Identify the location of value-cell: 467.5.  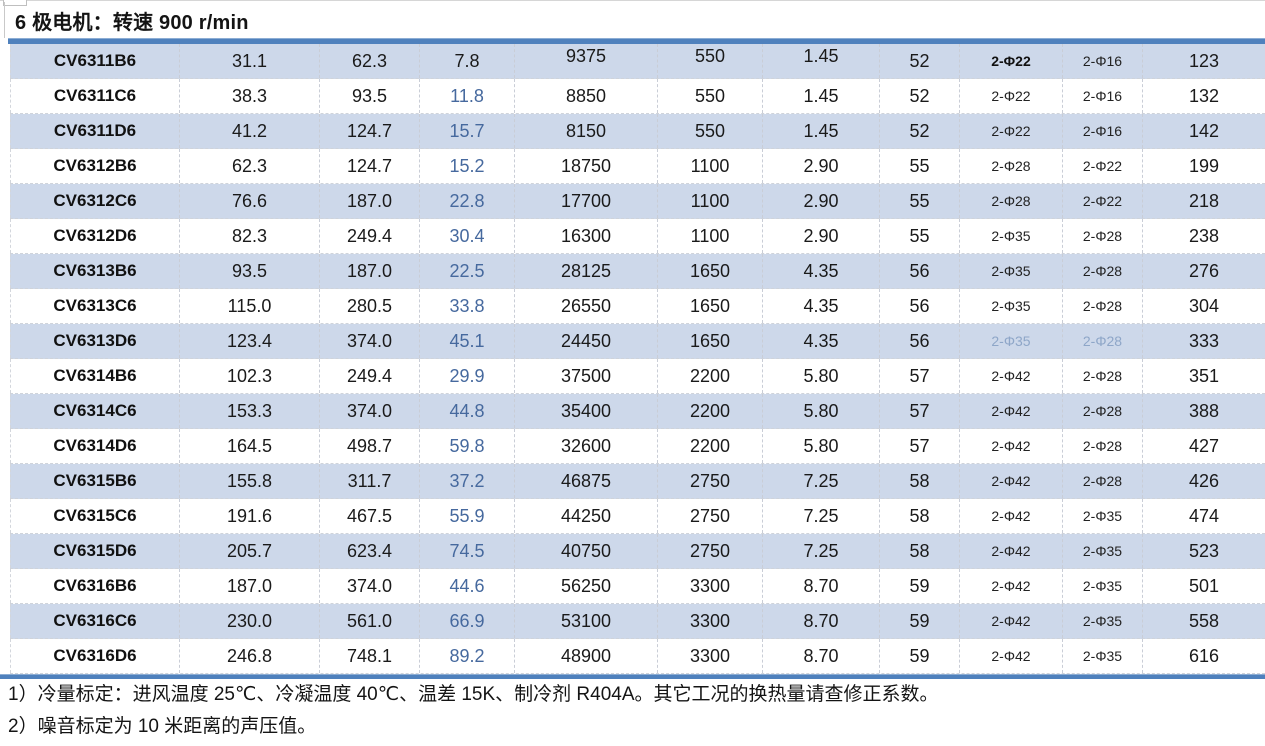
(370, 516).